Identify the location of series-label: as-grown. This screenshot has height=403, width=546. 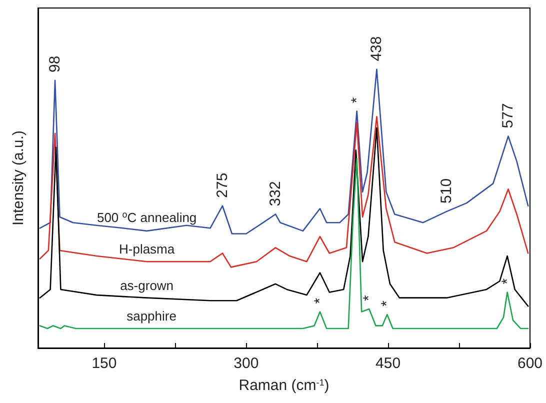
(147, 285).